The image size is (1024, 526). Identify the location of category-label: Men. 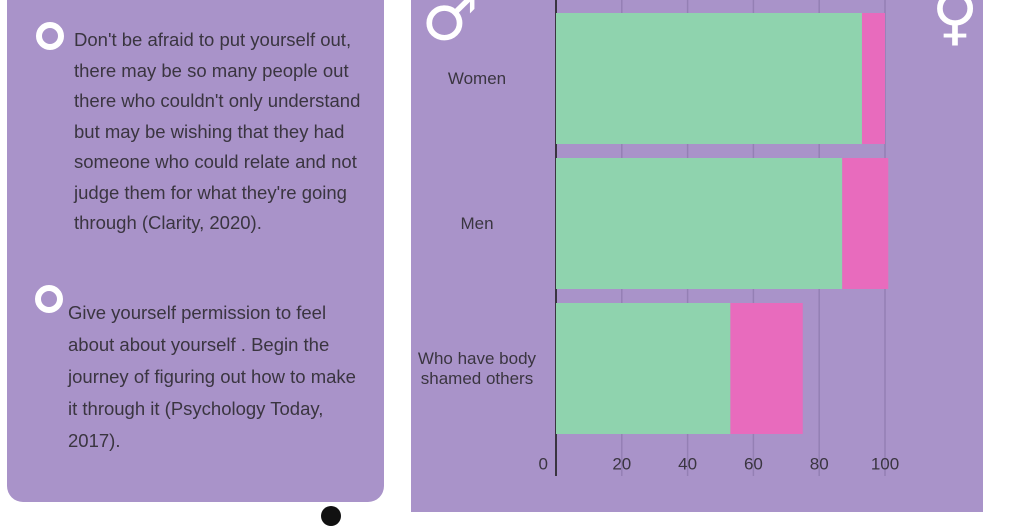
(477, 223).